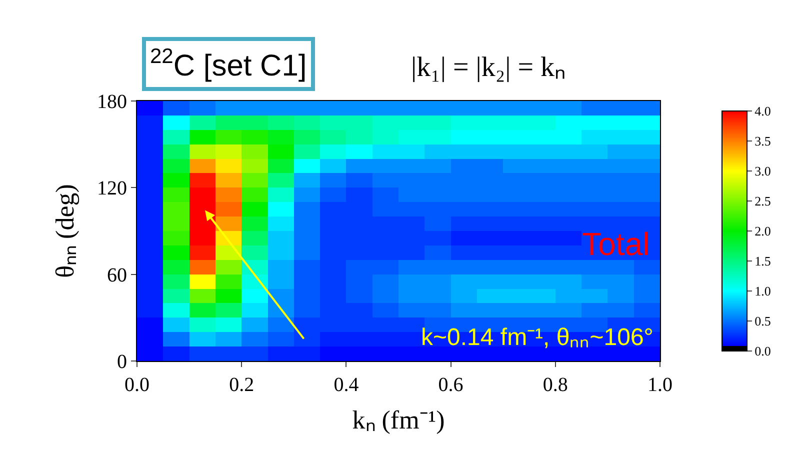 The height and width of the screenshot is (461, 806). What do you see at coordinates (65, 231) in the screenshot?
I see `y-axis-title: θₙₙ (deg)` at bounding box center [65, 231].